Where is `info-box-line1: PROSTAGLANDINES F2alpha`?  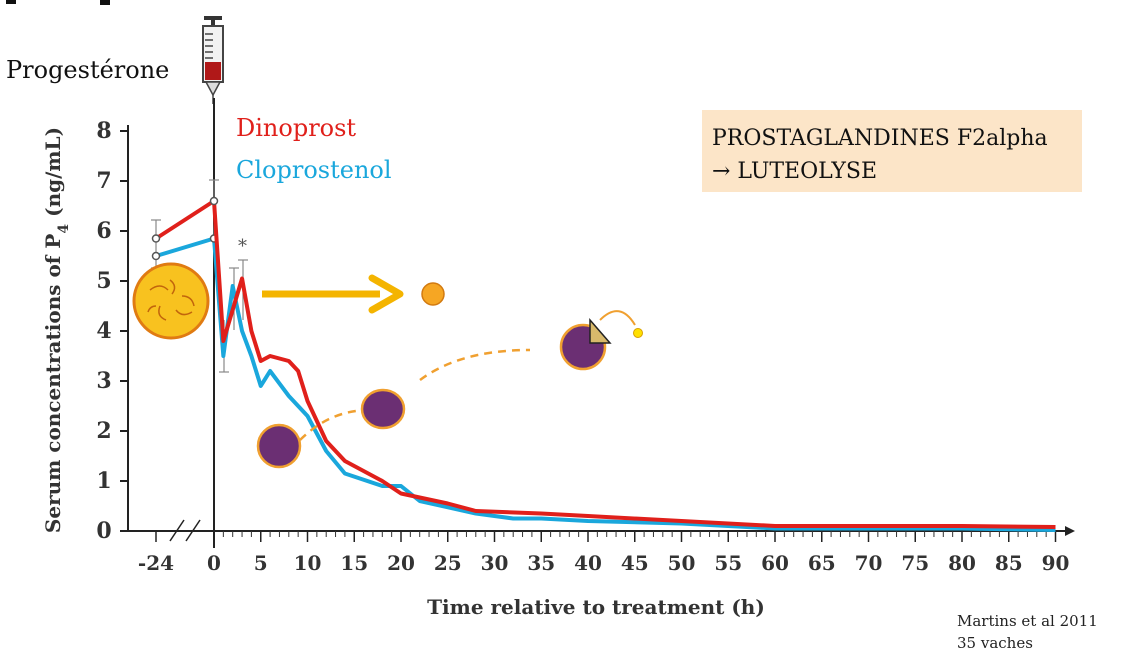
info-box-line1: PROSTAGLANDINES F2alpha is located at coordinates (880, 138).